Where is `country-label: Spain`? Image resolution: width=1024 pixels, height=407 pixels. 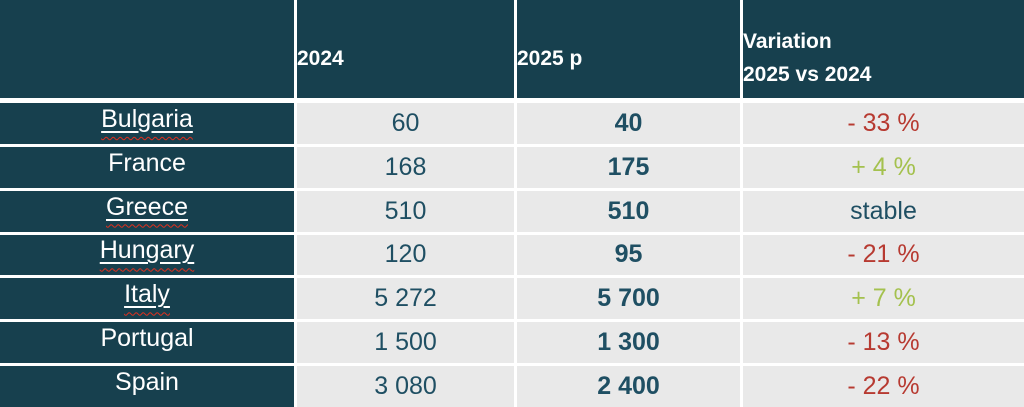
country-label: Spain is located at coordinates (147, 386).